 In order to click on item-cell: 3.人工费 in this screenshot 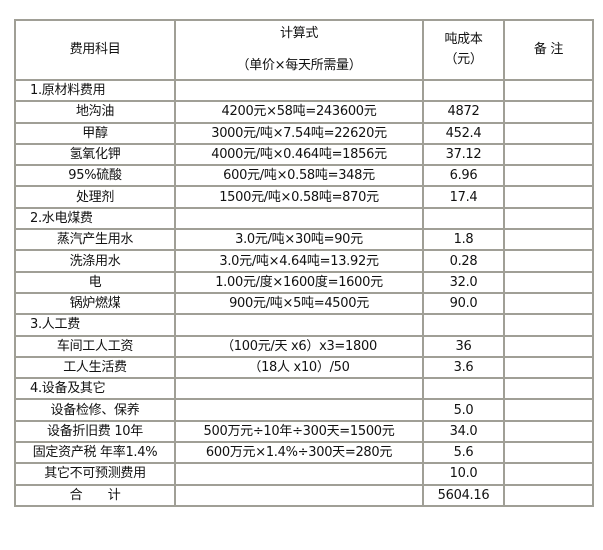, I will do `click(95, 325)`.